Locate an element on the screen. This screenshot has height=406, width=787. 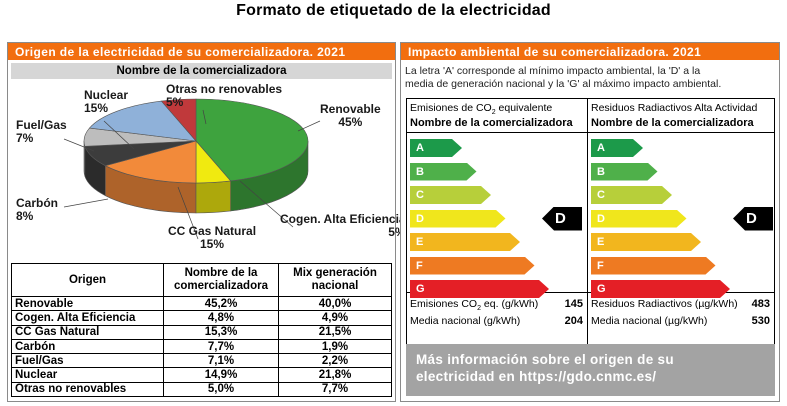
col-mix-nacional: Mix generación nacional is located at coordinates (335, 280).